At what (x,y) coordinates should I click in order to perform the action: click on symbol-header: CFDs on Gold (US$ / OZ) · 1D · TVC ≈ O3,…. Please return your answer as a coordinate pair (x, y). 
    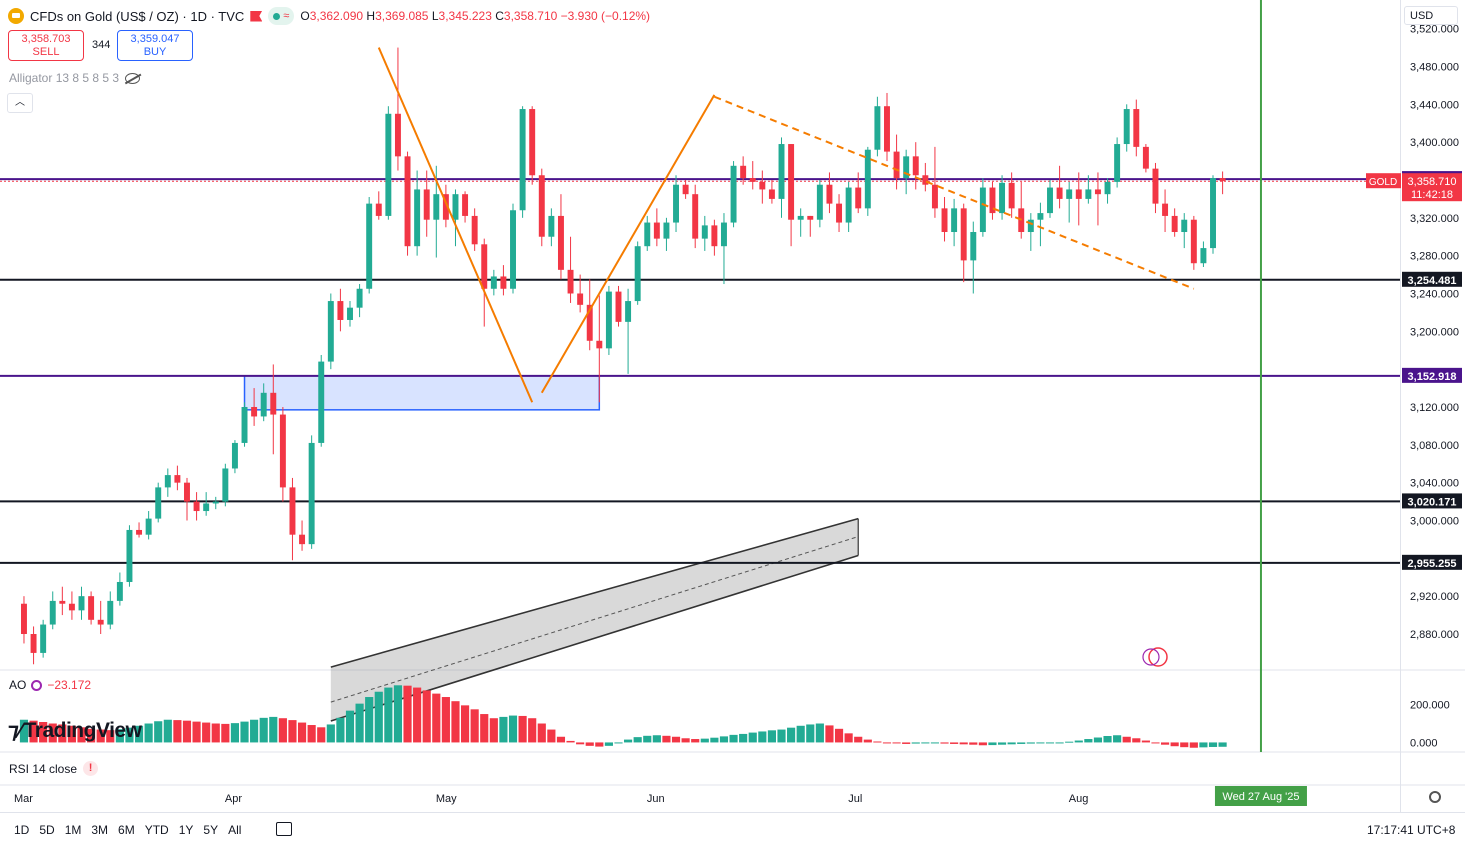
    Looking at the image, I should click on (329, 16).